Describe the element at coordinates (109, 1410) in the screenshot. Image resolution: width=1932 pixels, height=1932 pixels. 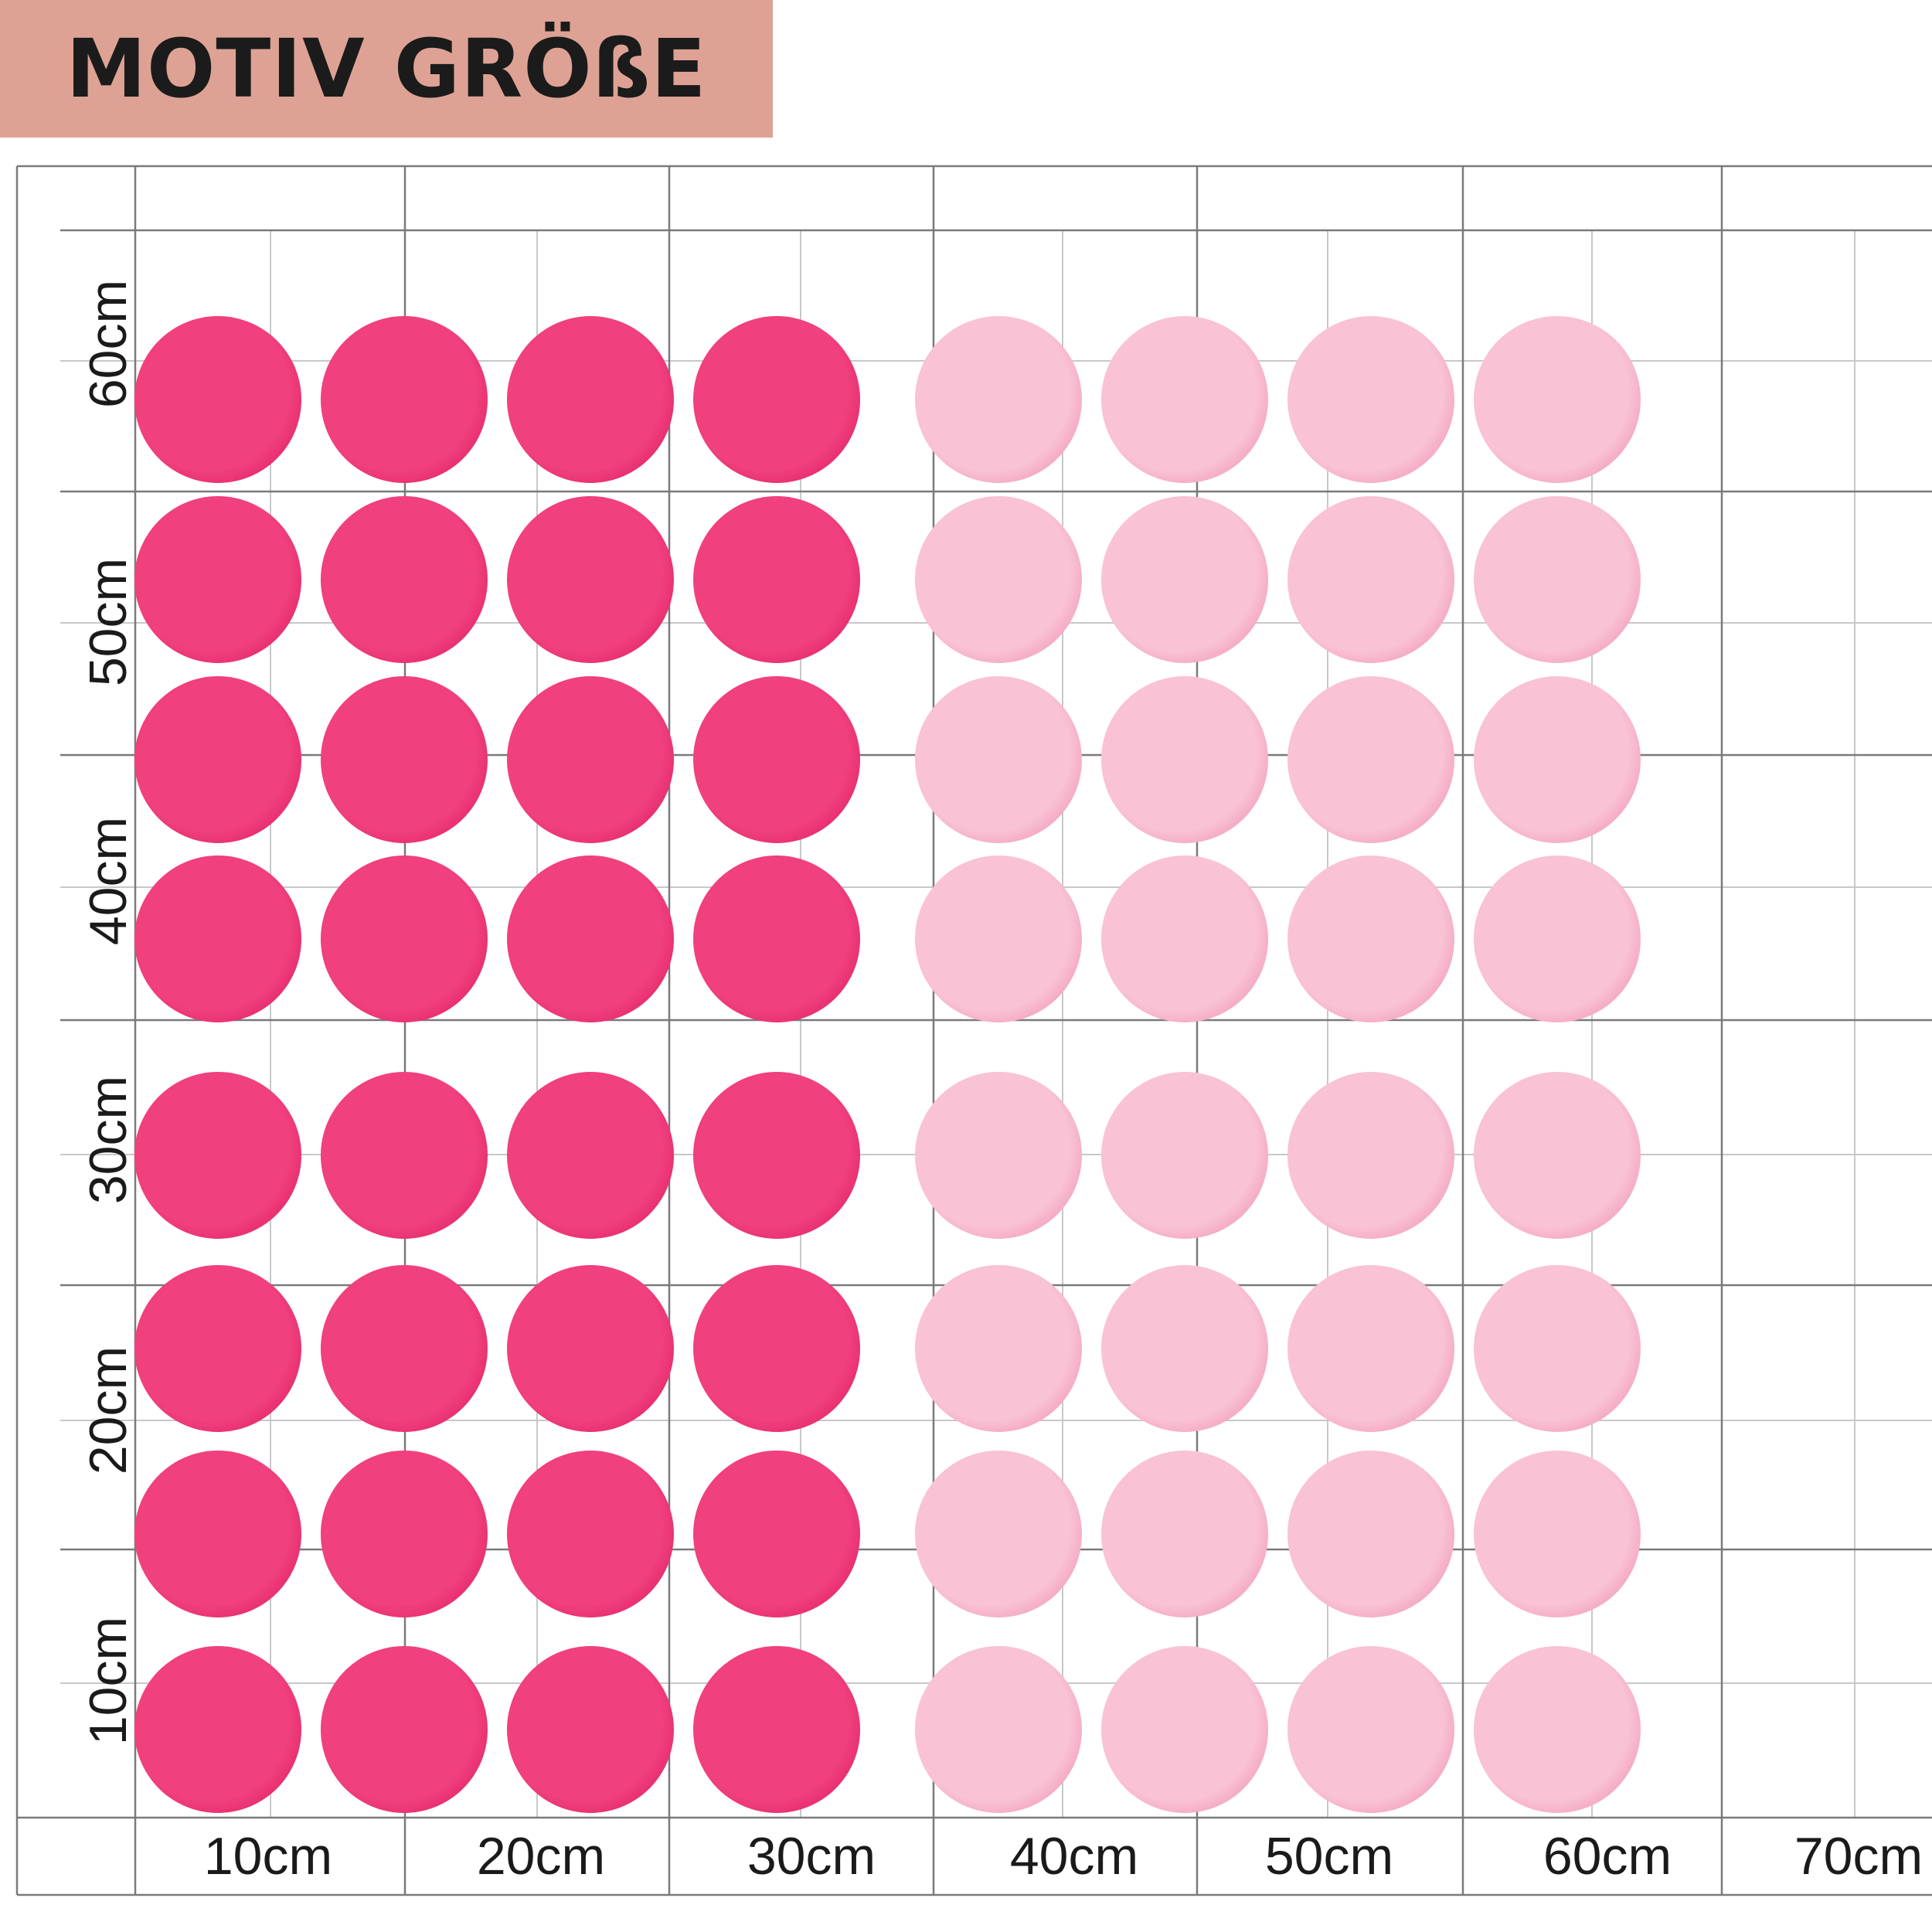
I see `y-label: 20cm` at that location.